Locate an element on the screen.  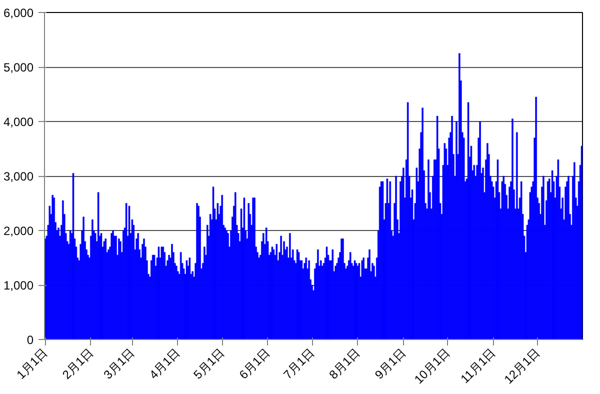
x-tick-label: 2月1日 is located at coordinates (78, 364).